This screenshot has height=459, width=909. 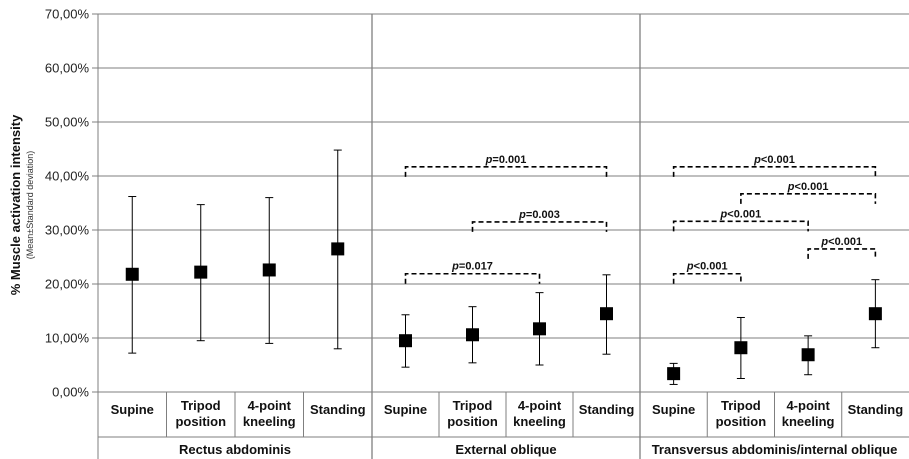 I want to click on y-tick-label: 20,00%, so click(x=67, y=284).